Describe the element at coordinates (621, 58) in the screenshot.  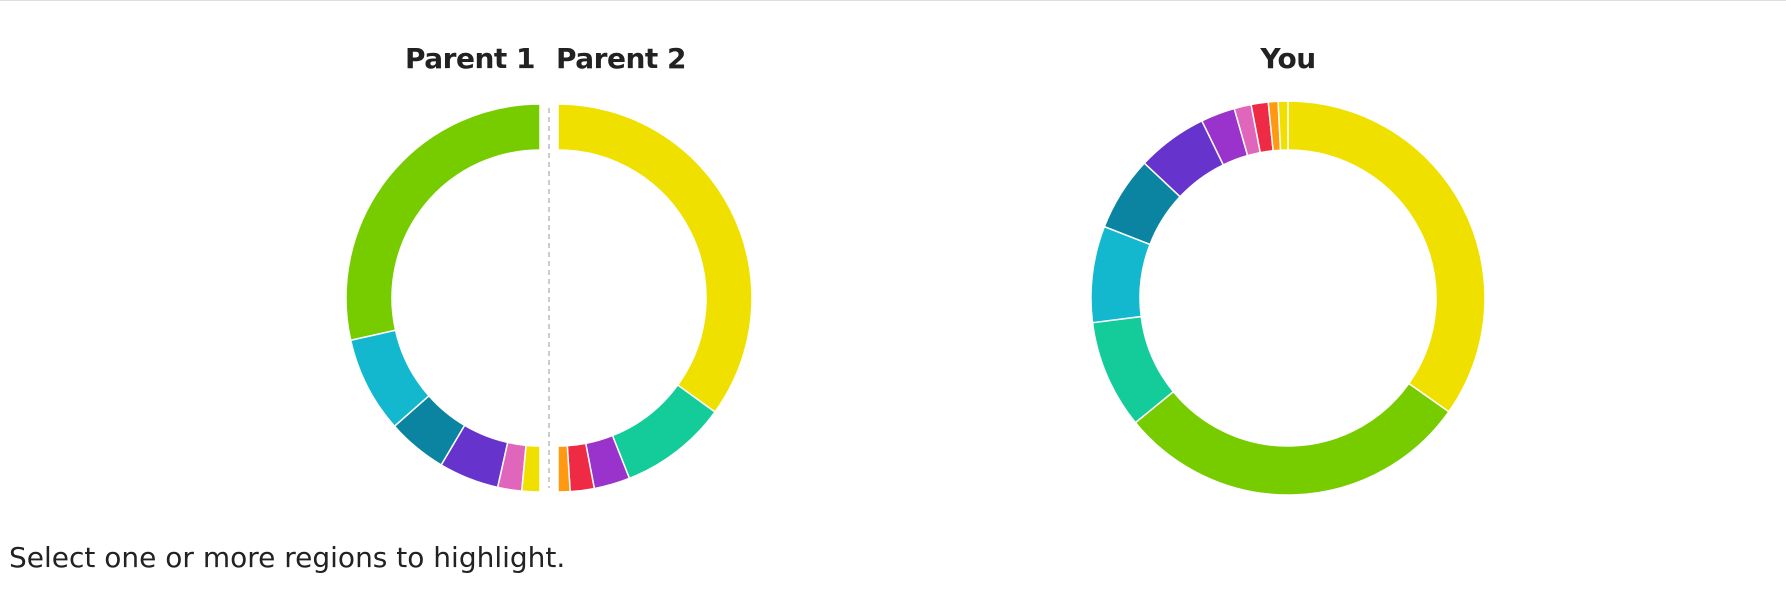
I see `chart-title: Parent 2` at that location.